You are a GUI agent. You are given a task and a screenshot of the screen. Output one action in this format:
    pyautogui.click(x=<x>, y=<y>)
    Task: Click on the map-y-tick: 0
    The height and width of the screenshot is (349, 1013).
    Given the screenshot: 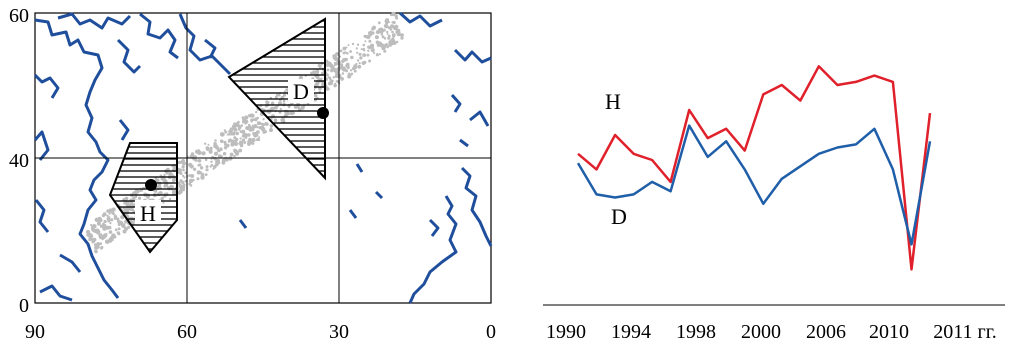 What is the action you would take?
    pyautogui.click(x=24, y=306)
    